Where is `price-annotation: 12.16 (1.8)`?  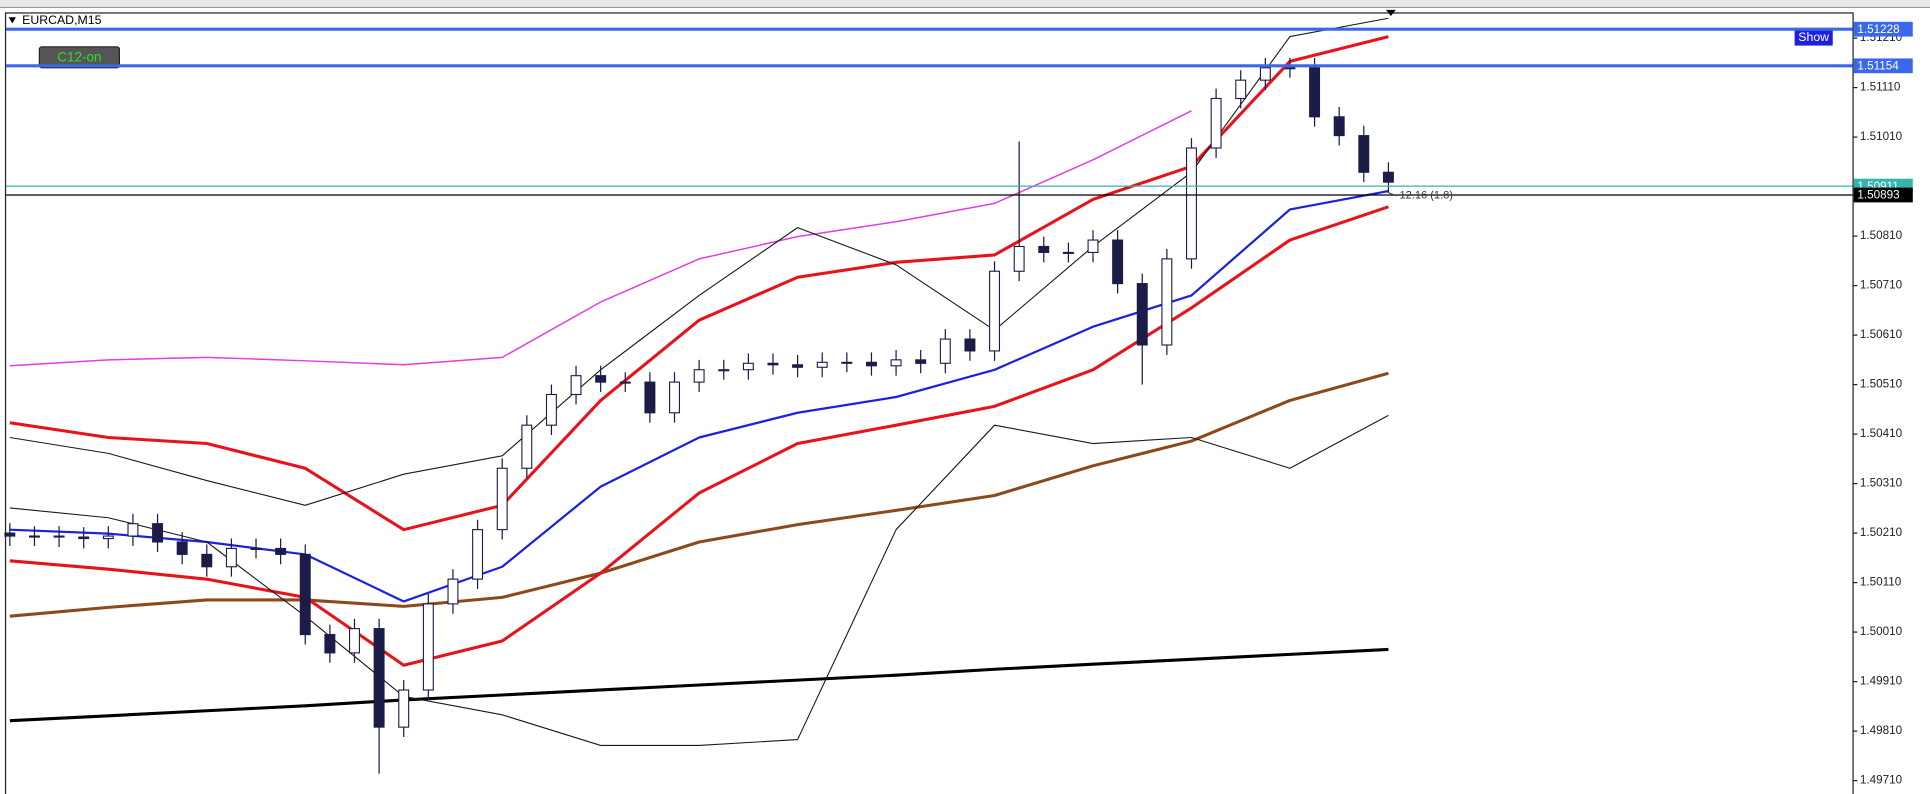
price-annotation: 12.16 (1.8) is located at coordinates (1426, 196).